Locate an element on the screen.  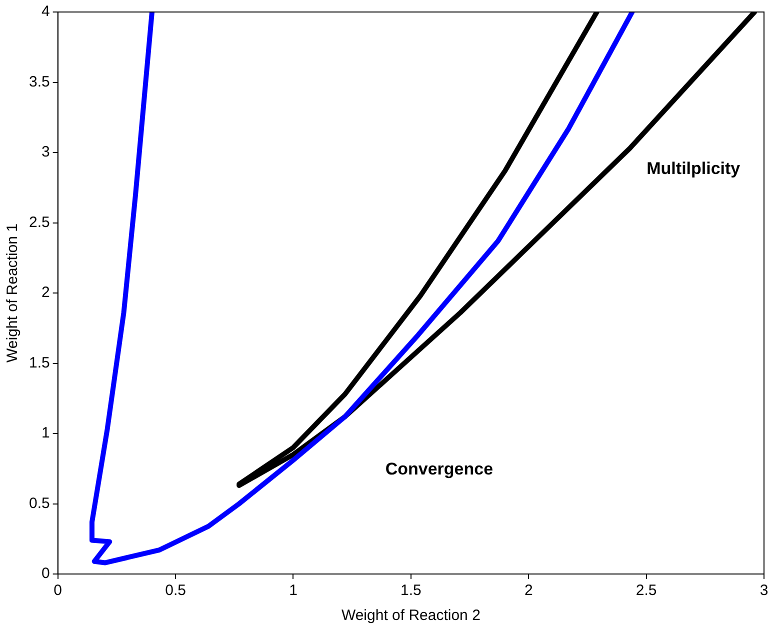
x-axis-title: Weight of Reaction 2 is located at coordinates (410, 615).